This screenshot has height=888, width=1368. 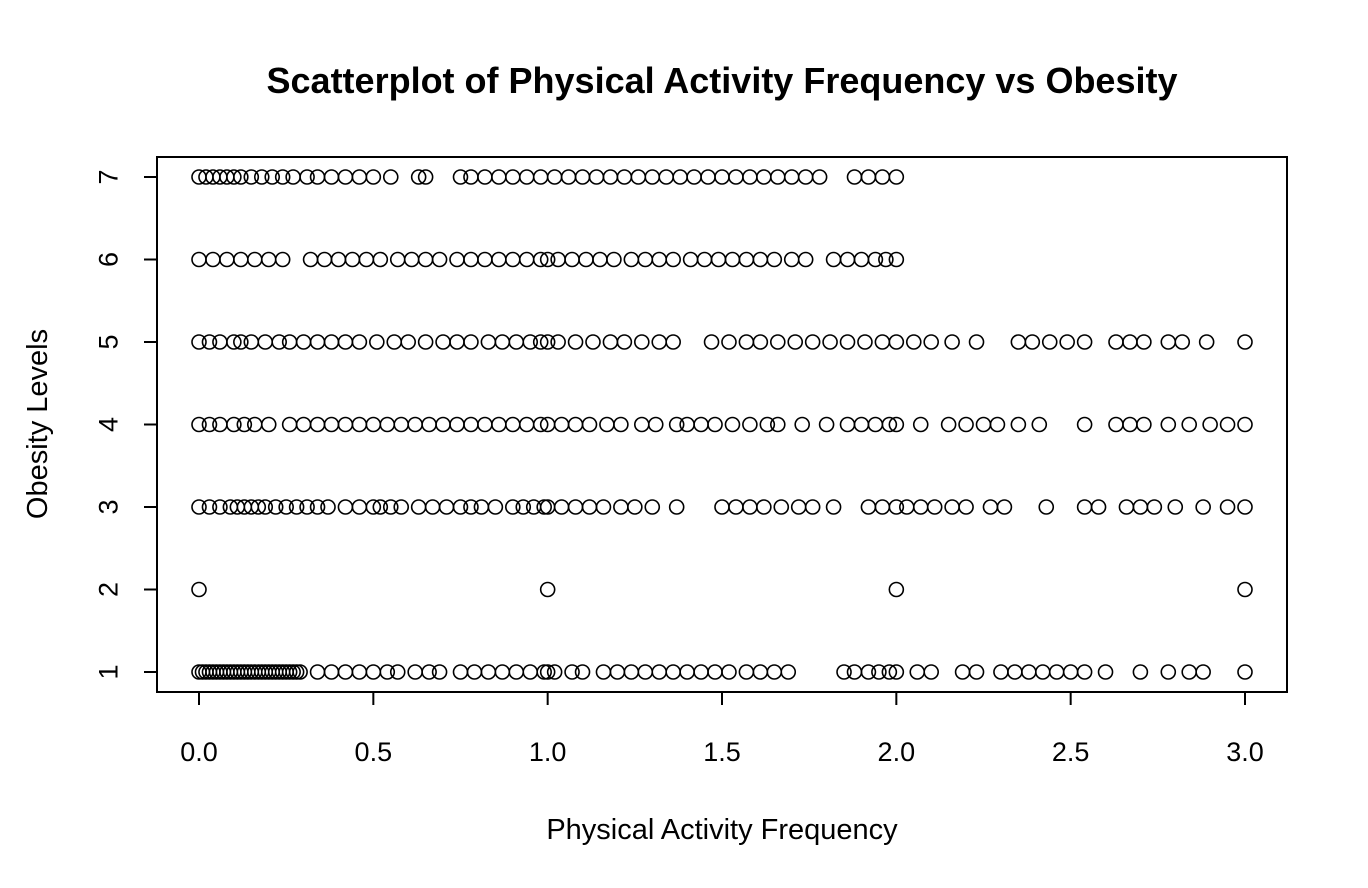 I want to click on x-tick-label: 0.5, so click(x=374, y=752).